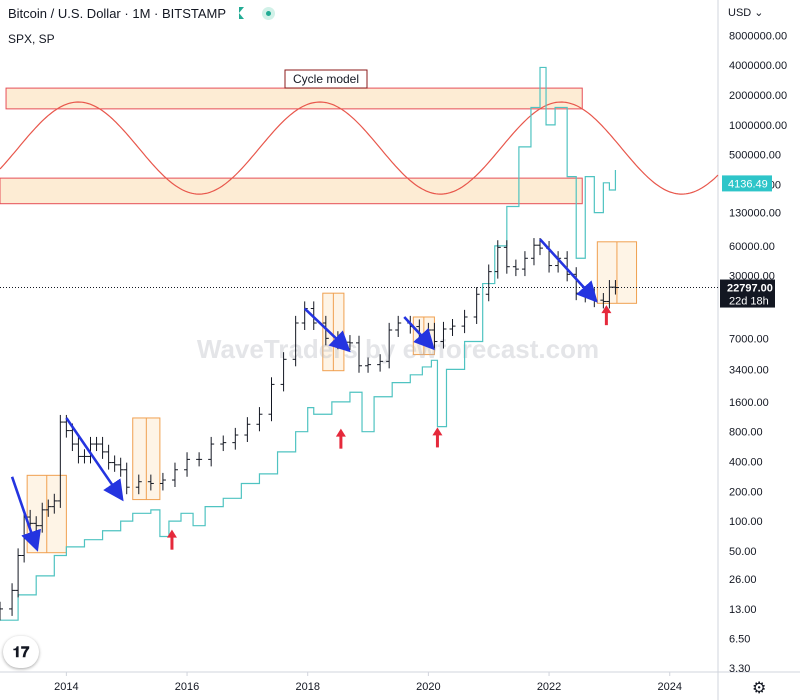 The height and width of the screenshot is (700, 800). Describe the element at coordinates (291, 191) in the screenshot. I see `zone-lower` at that location.